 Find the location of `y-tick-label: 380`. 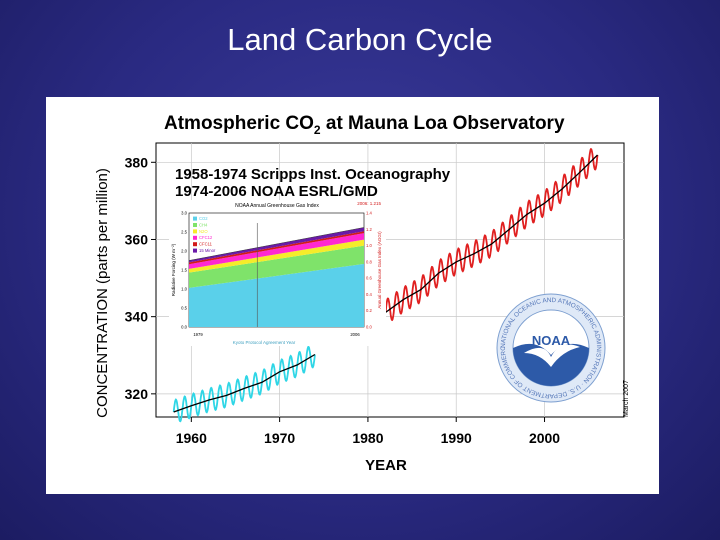

y-tick-label: 380 is located at coordinates (137, 162).